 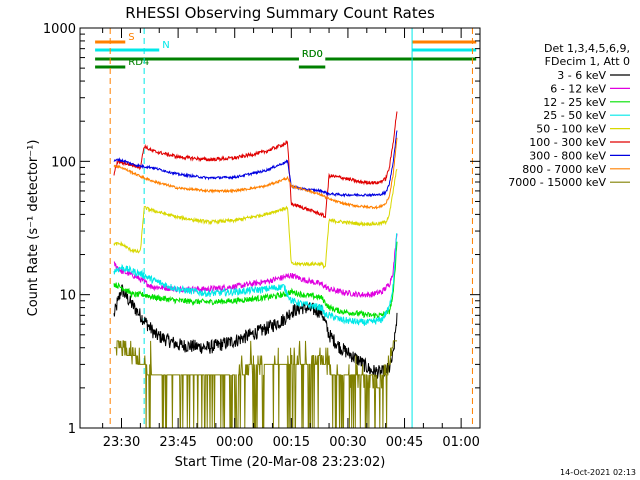 I want to click on series-6-12-kev, so click(x=255, y=265).